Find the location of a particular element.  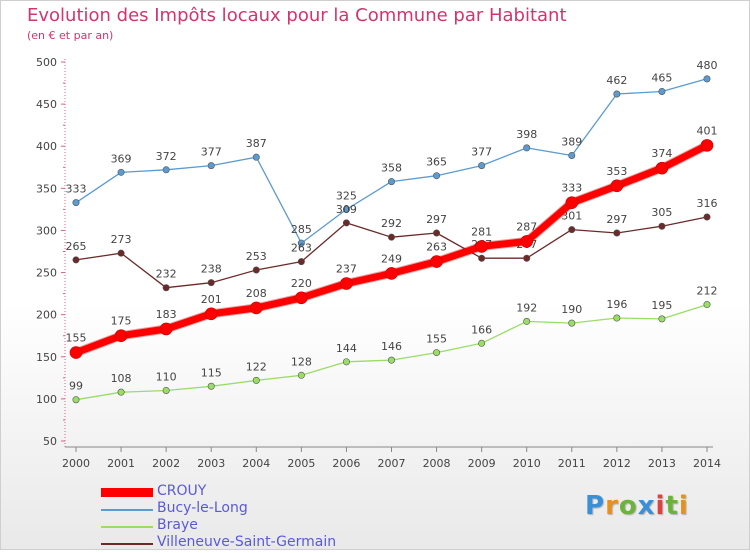

data-label: 389 is located at coordinates (571, 141).